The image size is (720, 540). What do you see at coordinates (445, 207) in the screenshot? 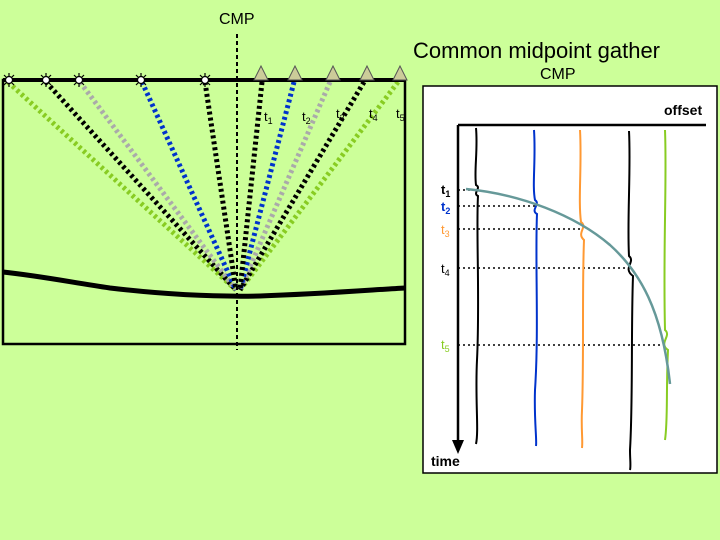
I see `time-label-2: t2` at bounding box center [445, 207].